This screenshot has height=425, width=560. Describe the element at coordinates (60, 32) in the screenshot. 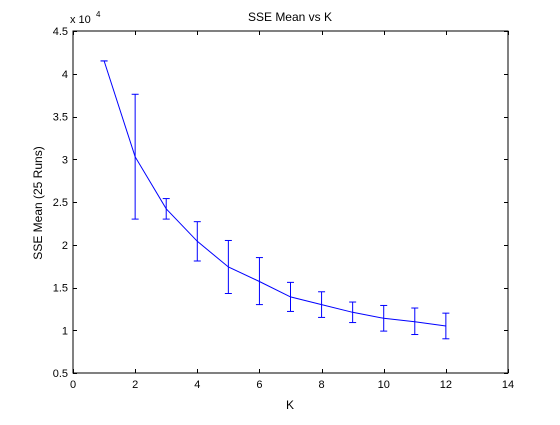

I see `y-tick-label: 4.5` at that location.